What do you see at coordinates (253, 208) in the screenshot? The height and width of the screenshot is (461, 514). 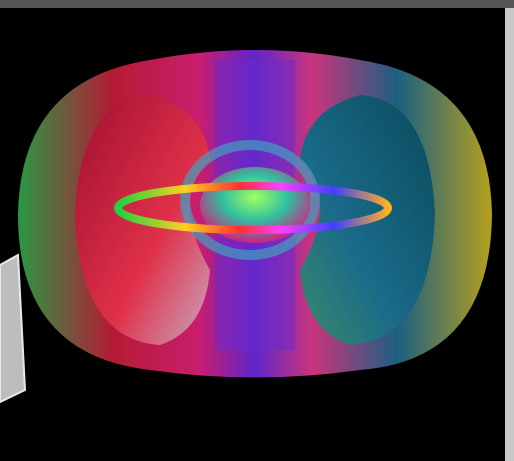 I see `ring` at bounding box center [253, 208].